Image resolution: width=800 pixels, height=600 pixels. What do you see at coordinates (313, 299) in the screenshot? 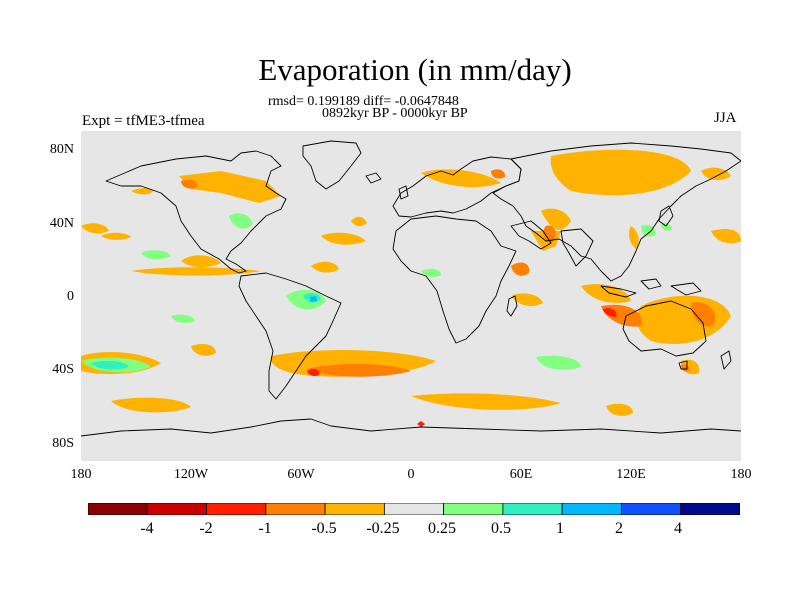
I see `anomaly-blue-regions` at bounding box center [313, 299].